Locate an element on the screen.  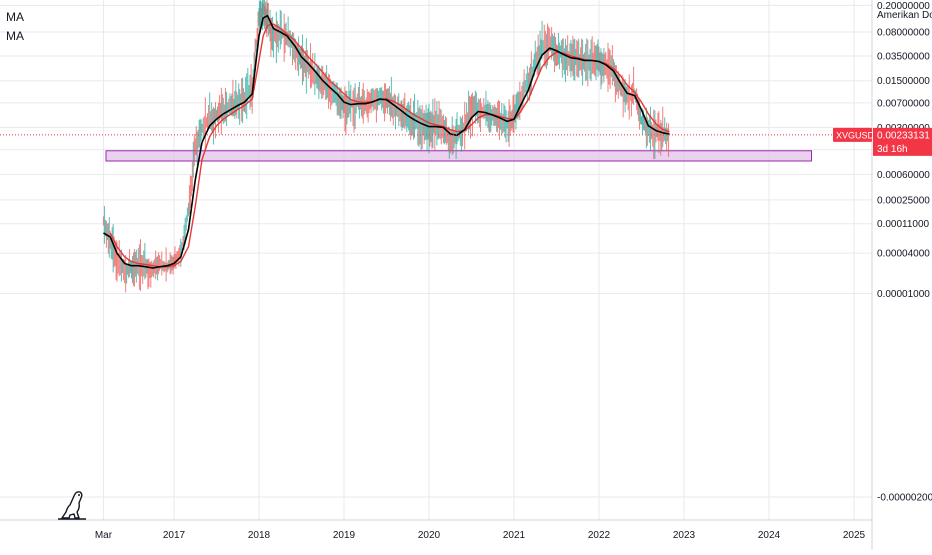
y-tick-label: 0.20000000 is located at coordinates (903, 6).